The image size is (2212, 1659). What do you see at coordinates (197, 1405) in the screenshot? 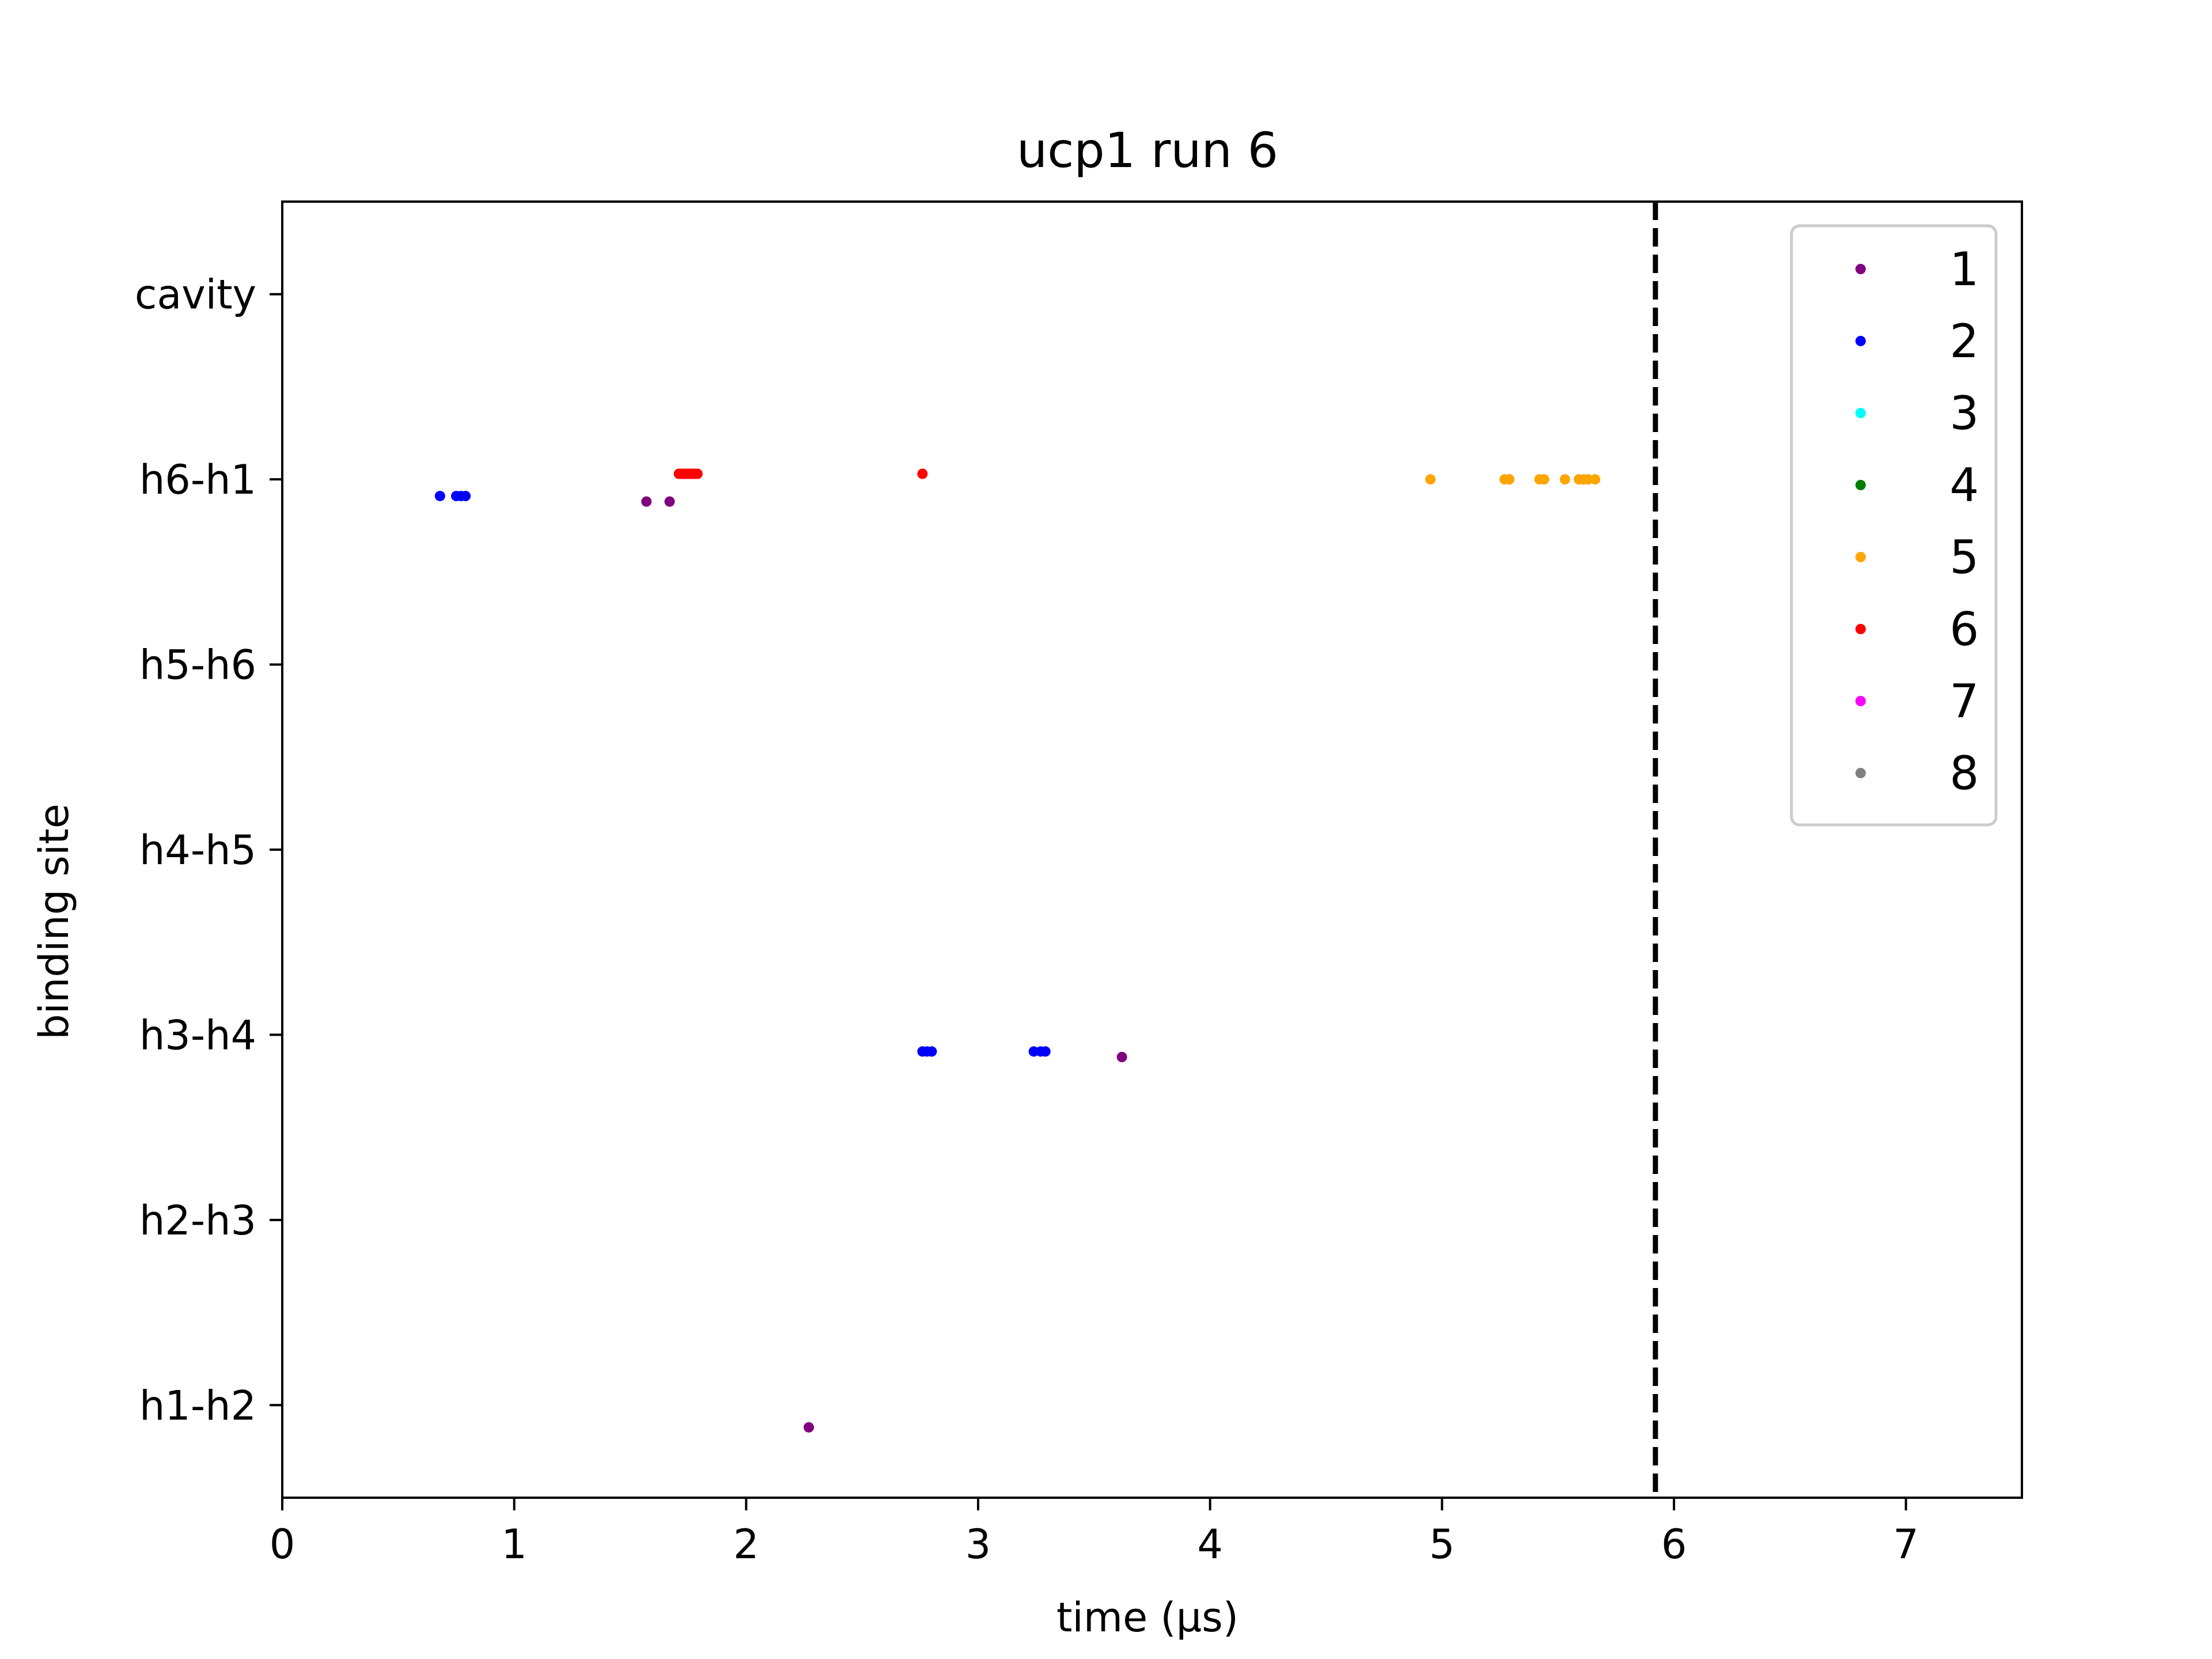
I see `y-tick-label: h1-h2` at bounding box center [197, 1405].